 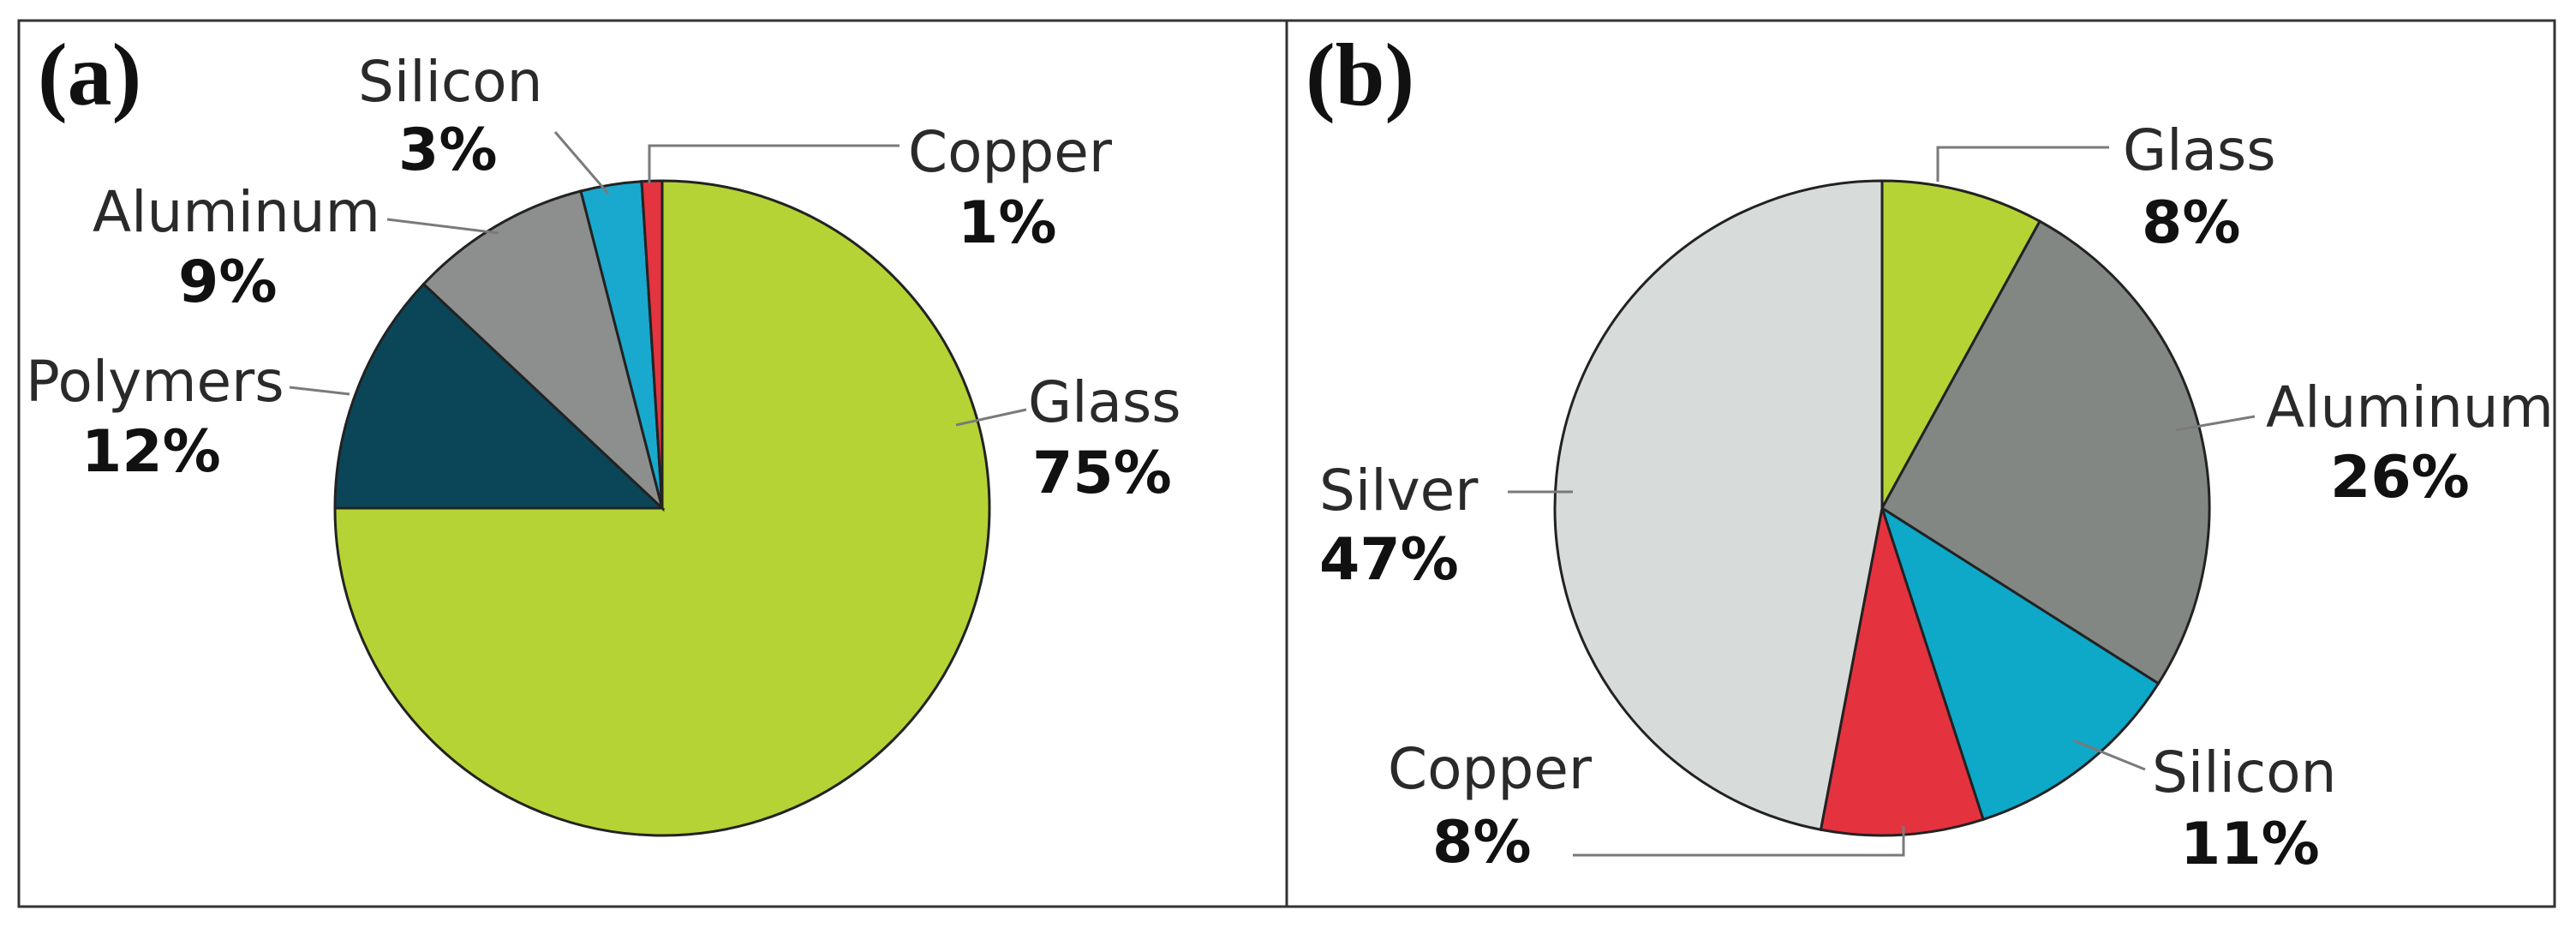 I want to click on pie-b-leader-silicon, so click(x=2109, y=755).